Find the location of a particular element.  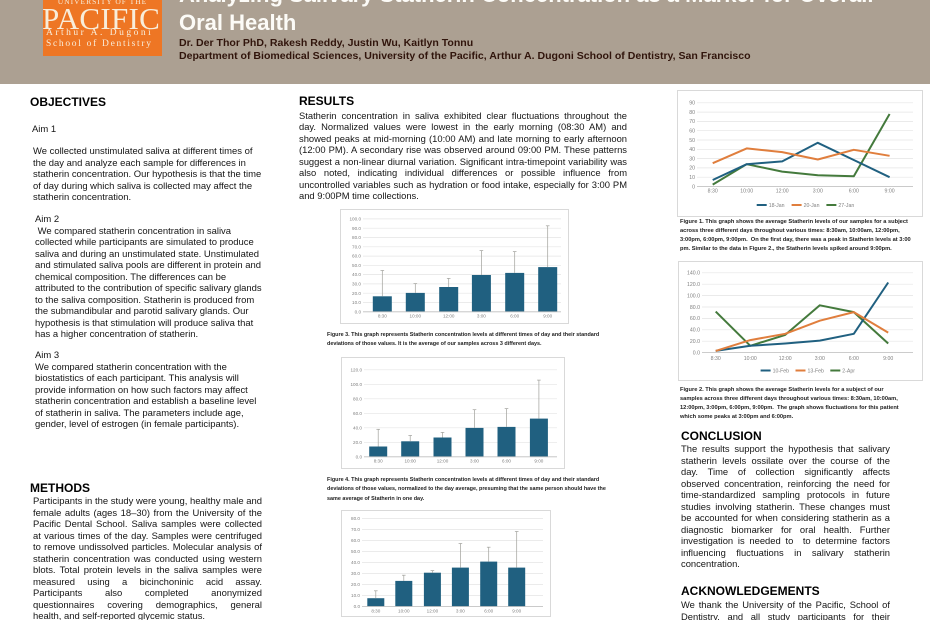

svg-text: 10 is located at coordinates (692, 178).